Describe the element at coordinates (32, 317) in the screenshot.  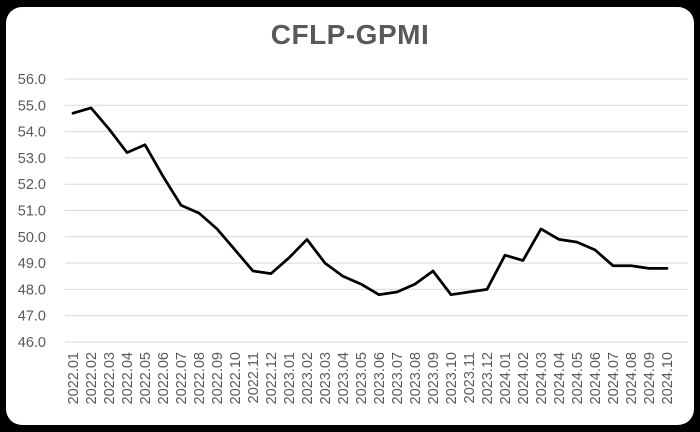
I see `y-axis-tick-label: 47.0` at that location.